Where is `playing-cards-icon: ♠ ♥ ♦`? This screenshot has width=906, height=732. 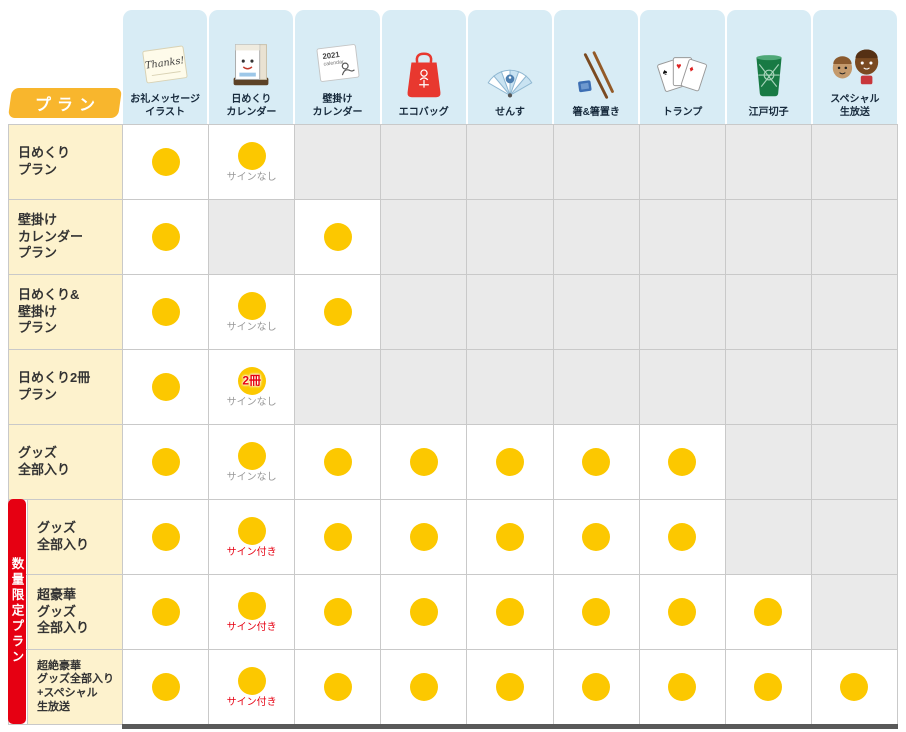
playing-cards-icon: ♠ ♥ ♦ is located at coordinates (682, 76).